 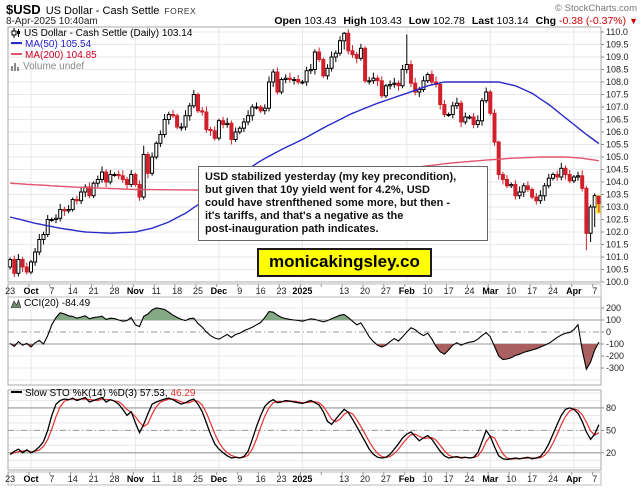 I want to click on svg-text: 109.5, so click(x=617, y=45).